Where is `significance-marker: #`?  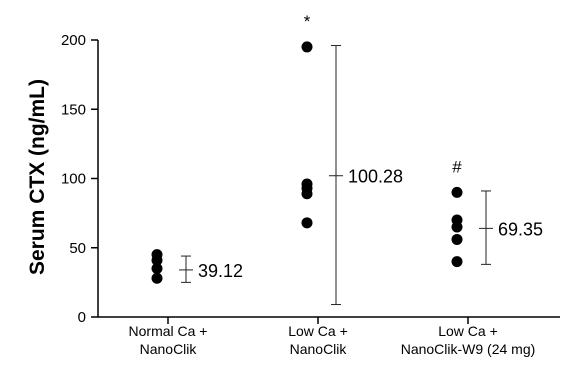
significance-marker: # is located at coordinates (457, 166).